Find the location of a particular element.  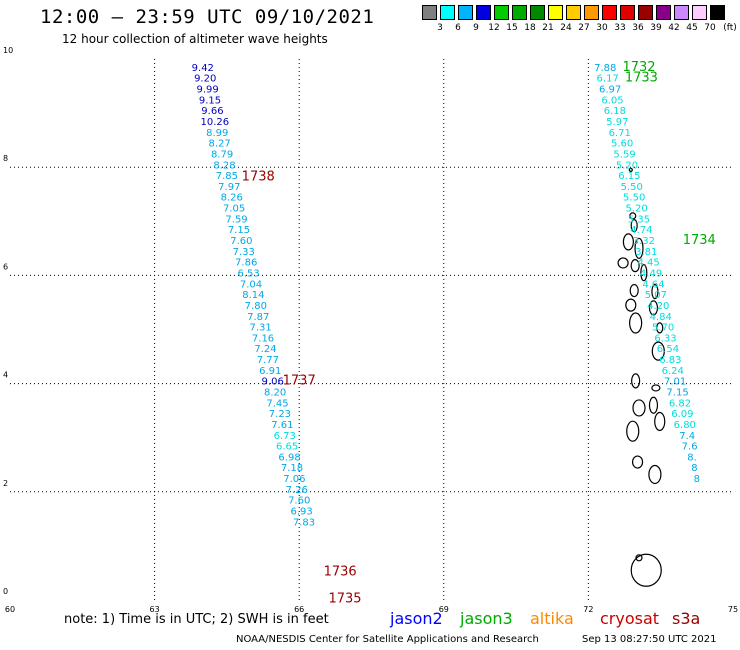

scale-label: 9 is located at coordinates (476, 28).